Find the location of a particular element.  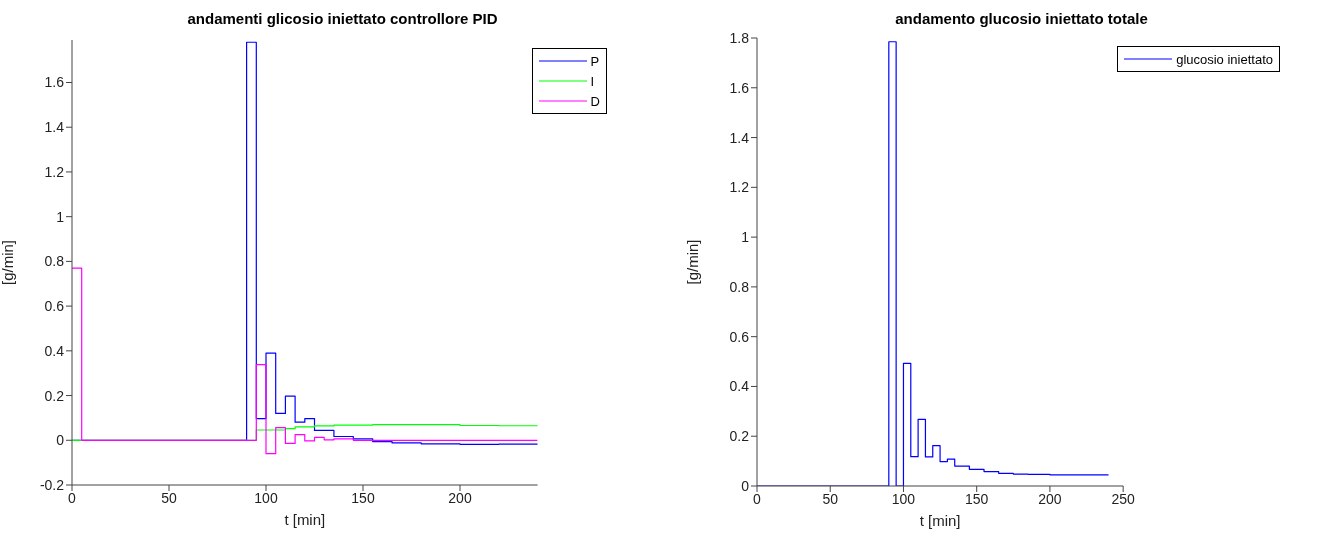

legend-label: glucosio iniettato is located at coordinates (1224, 59).